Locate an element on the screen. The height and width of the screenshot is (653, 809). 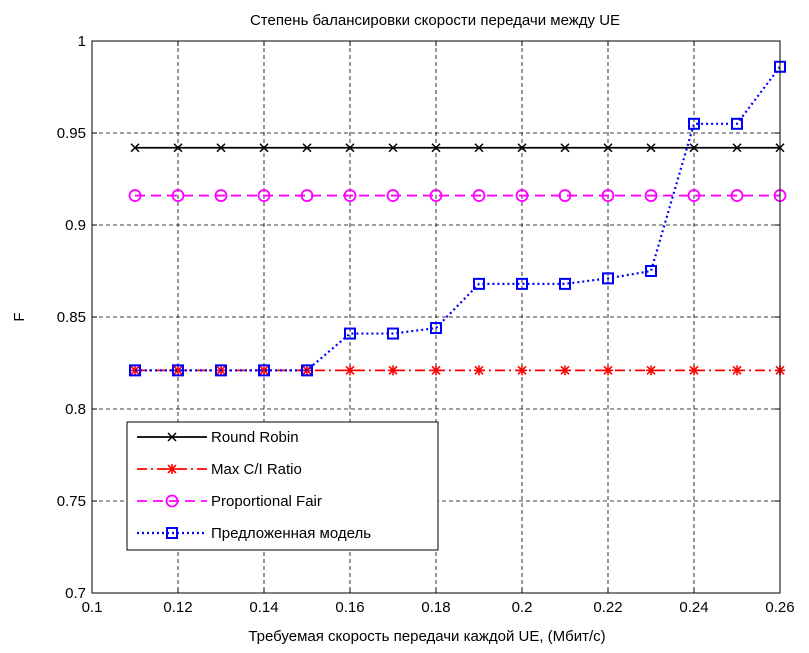
x-tick-label: 0.2 is located at coordinates (522, 607).